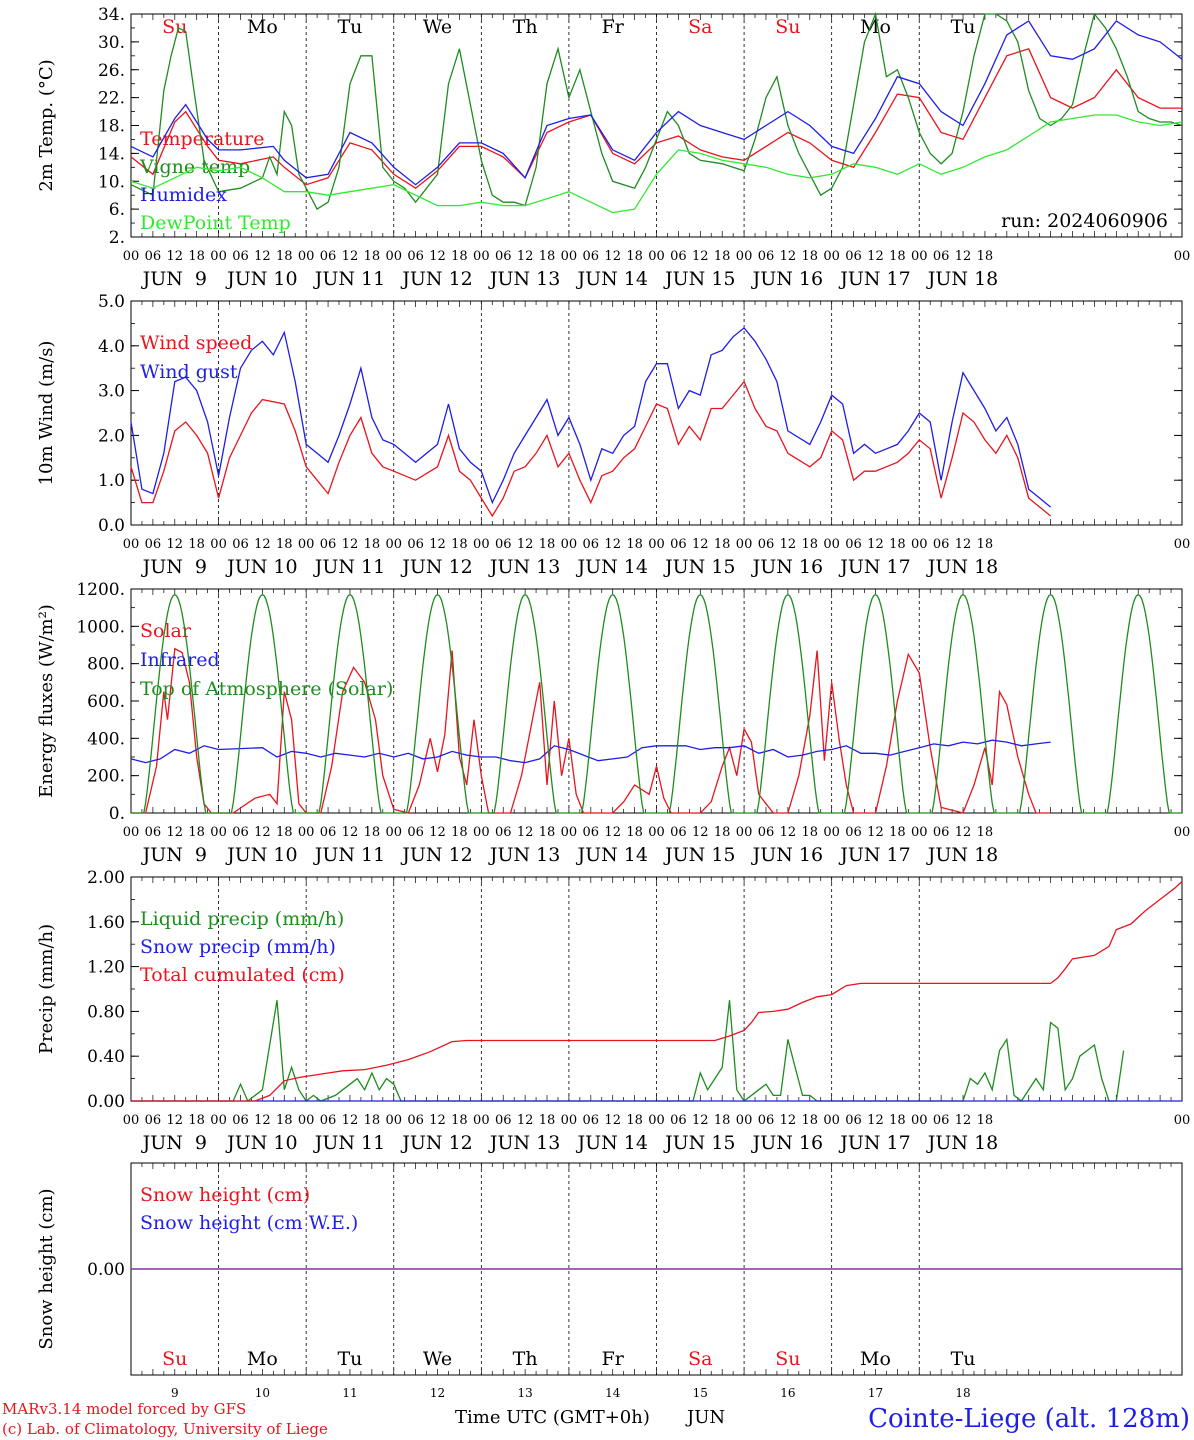 The image size is (1194, 1440). I want to click on series-line-wind-gust, so click(591, 417).